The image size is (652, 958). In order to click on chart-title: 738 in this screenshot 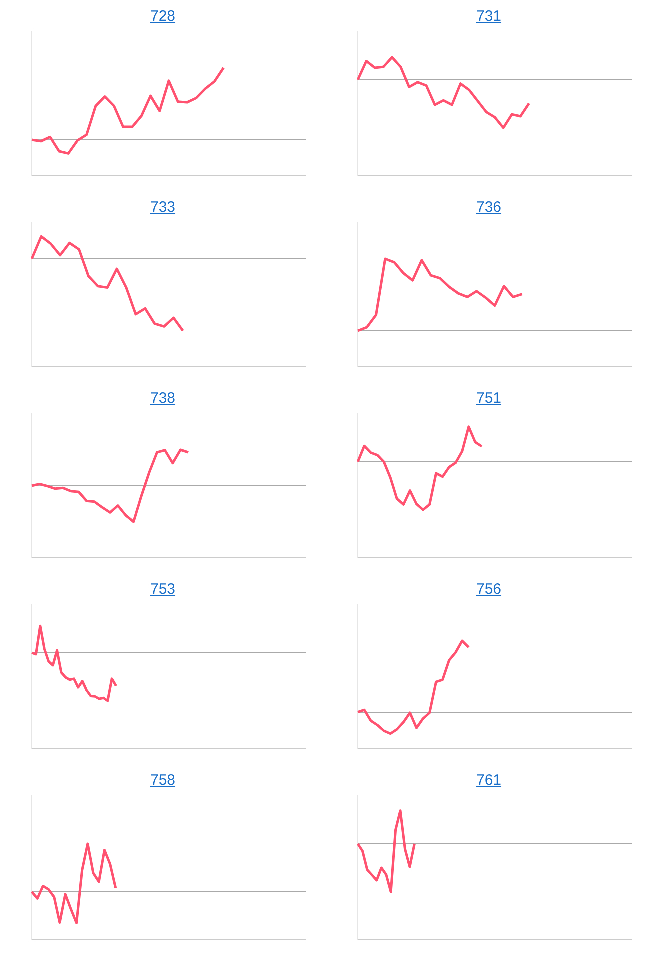, I will do `click(163, 399)`.